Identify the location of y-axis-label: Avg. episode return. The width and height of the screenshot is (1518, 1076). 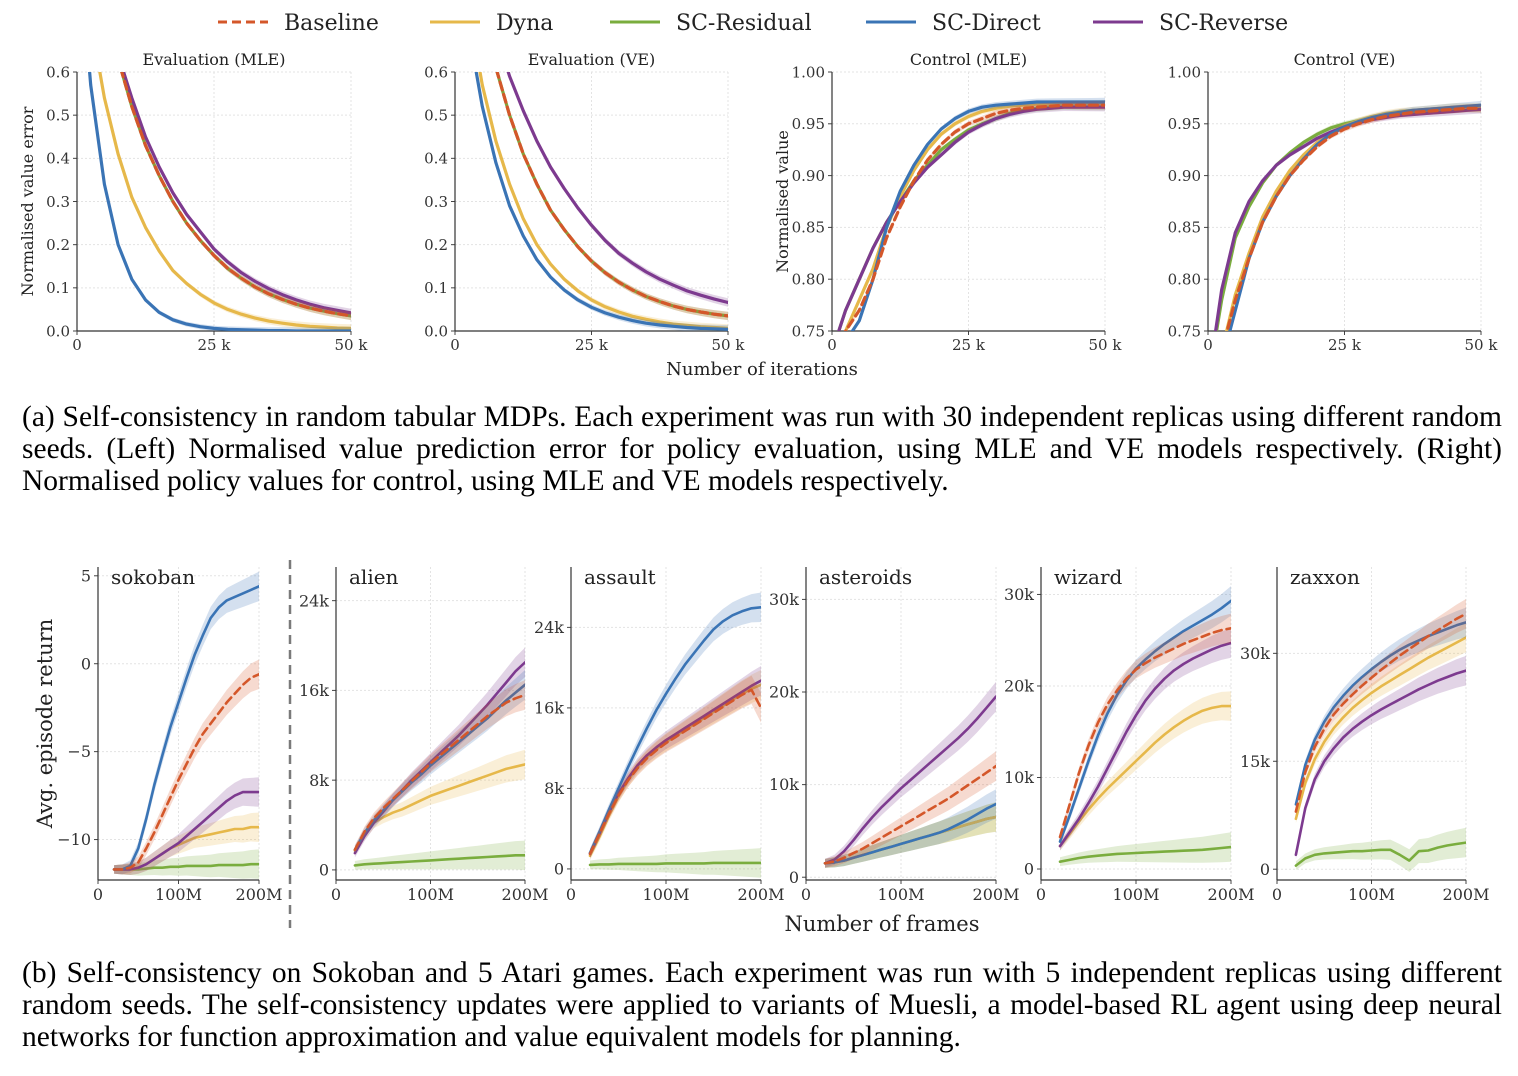
(45, 724).